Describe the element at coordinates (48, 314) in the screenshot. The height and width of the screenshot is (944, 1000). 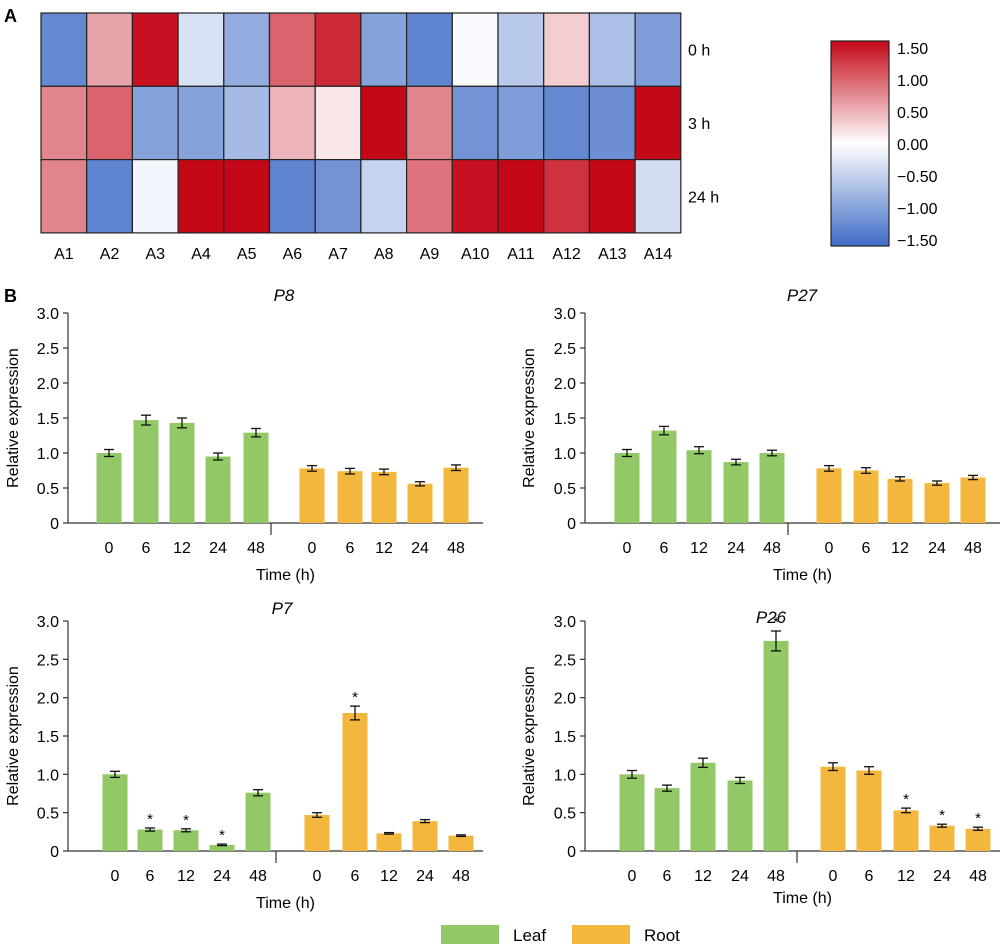
I see `y-tick-label: 3.0` at that location.